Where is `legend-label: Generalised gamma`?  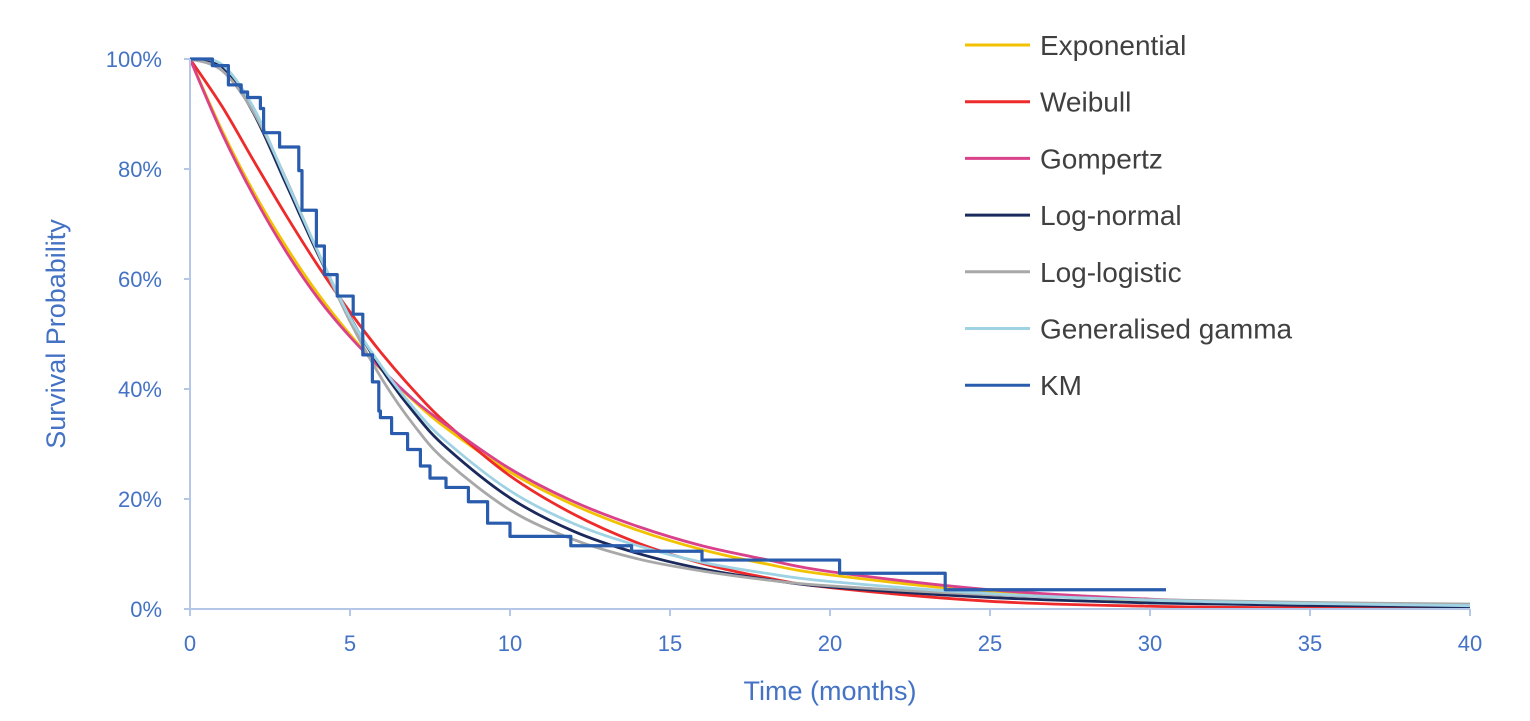
legend-label: Generalised gamma is located at coordinates (1166, 329).